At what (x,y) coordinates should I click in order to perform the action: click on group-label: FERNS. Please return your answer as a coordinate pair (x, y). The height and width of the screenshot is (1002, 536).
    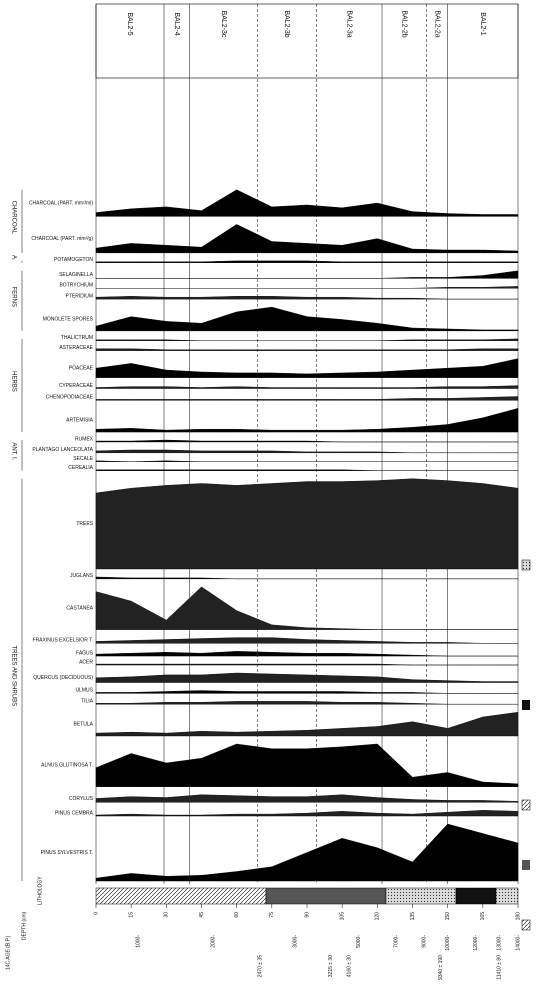
    Looking at the image, I should click on (13, 297).